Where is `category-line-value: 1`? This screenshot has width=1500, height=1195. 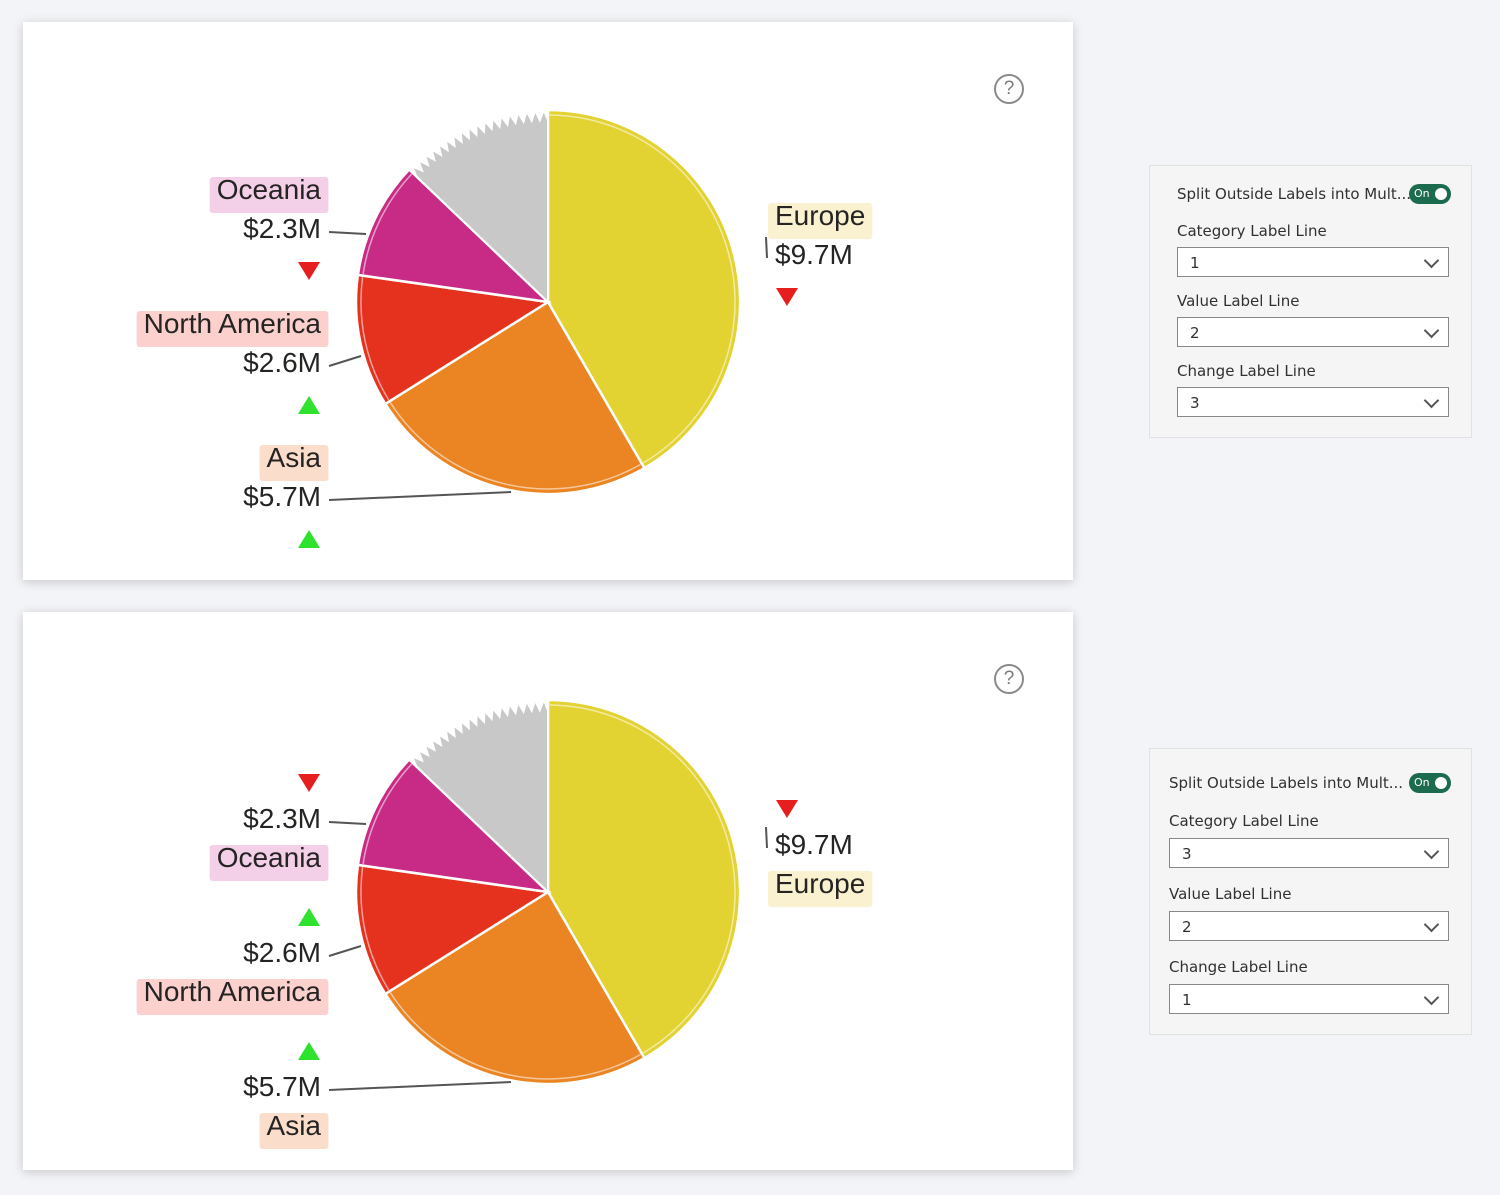
category-line-value: 1 is located at coordinates (1195, 263).